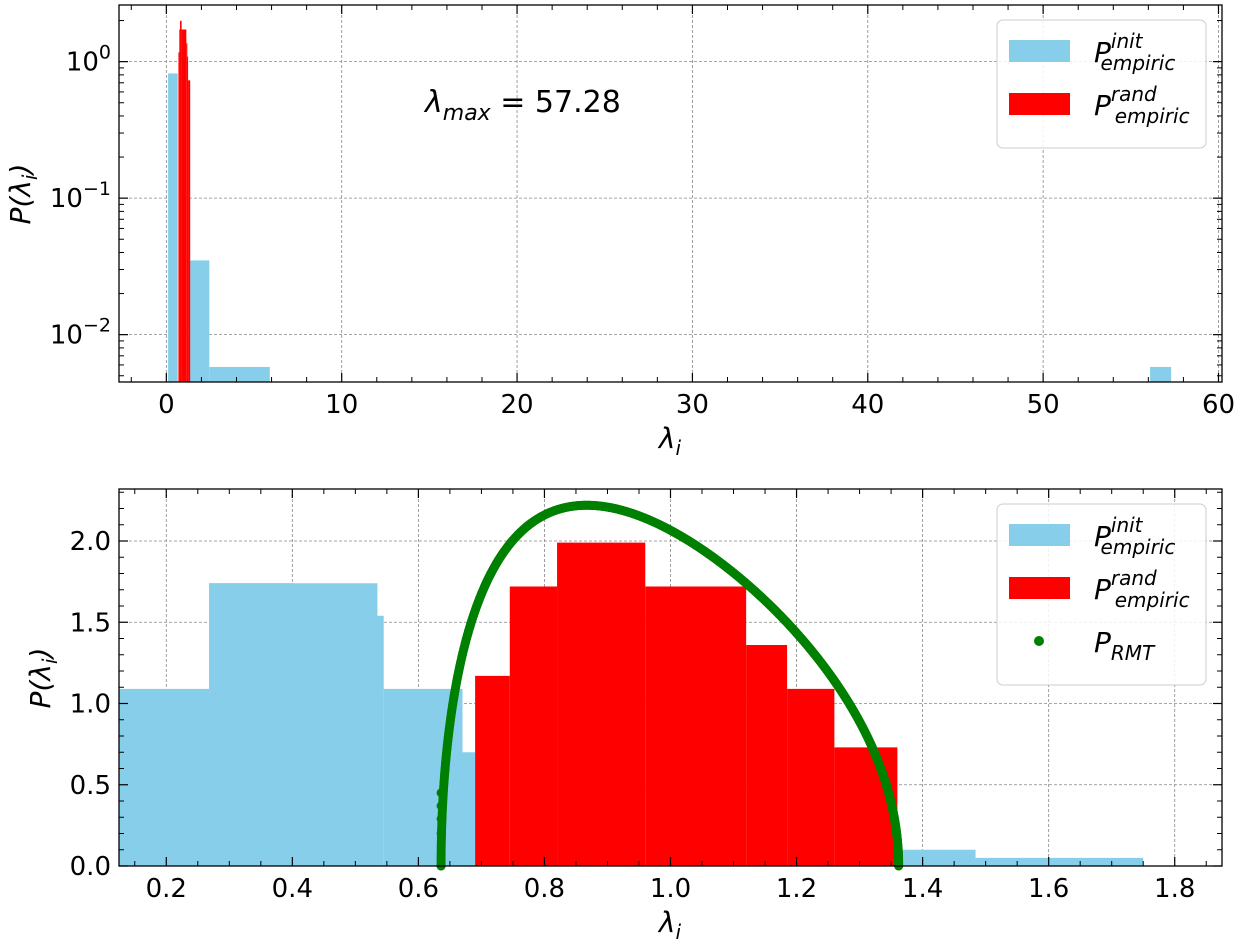 The image size is (1243, 944). I want to click on top-x-tick-label: 10, so click(341, 405).